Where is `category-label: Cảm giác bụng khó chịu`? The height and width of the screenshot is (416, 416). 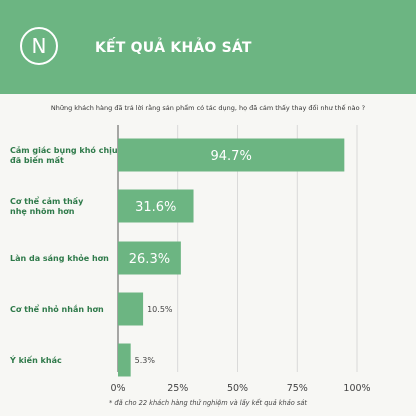 category-label: Cảm giác bụng khó chịu is located at coordinates (64, 150).